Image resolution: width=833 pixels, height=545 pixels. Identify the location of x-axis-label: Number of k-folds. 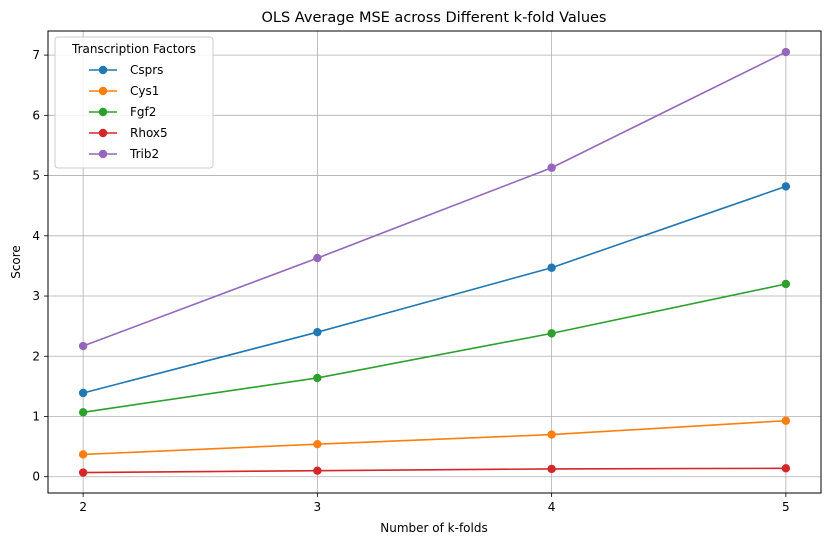
(433, 528).